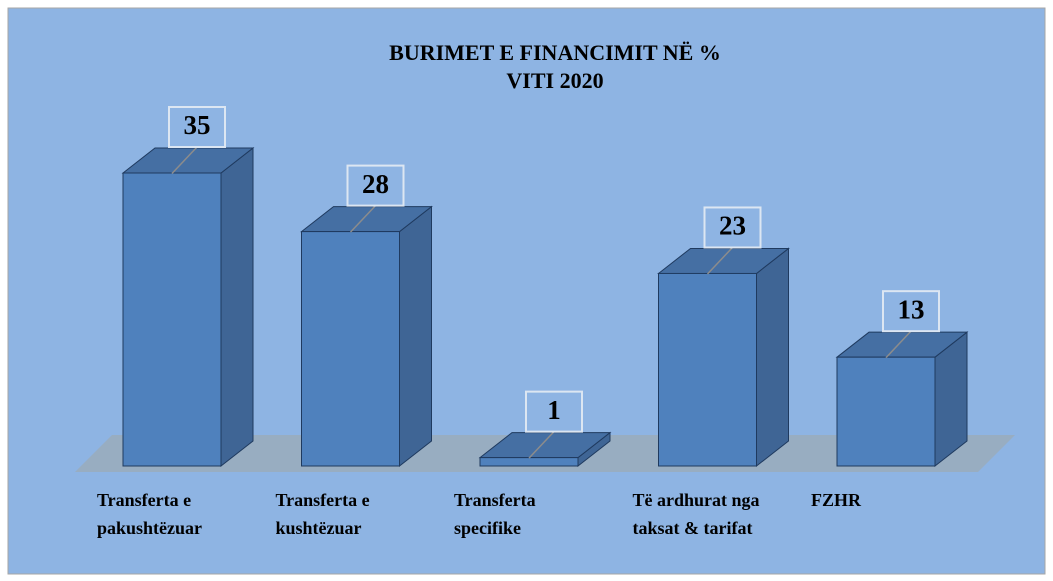  I want to click on value-label: 28, so click(375, 184).